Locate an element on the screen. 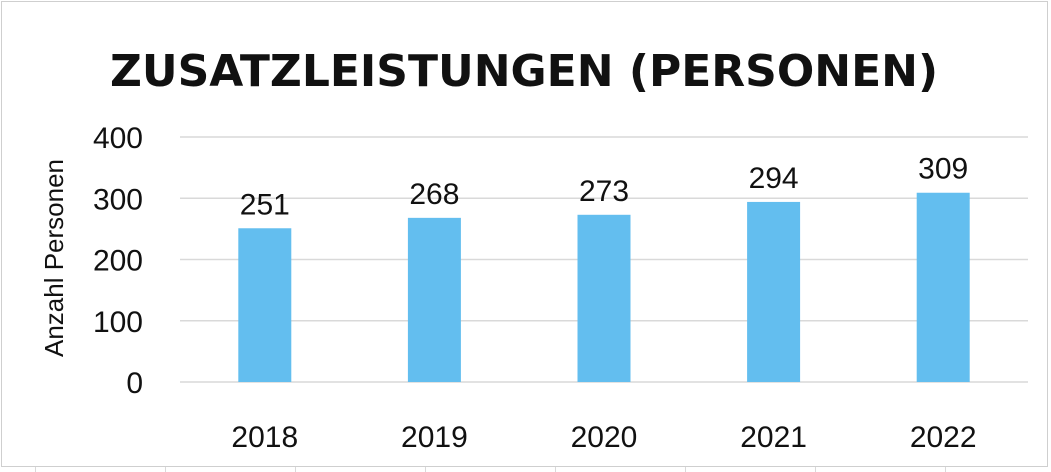 Image resolution: width=1051 pixels, height=472 pixels. x-tick-label-2018: 2018 is located at coordinates (264, 437).